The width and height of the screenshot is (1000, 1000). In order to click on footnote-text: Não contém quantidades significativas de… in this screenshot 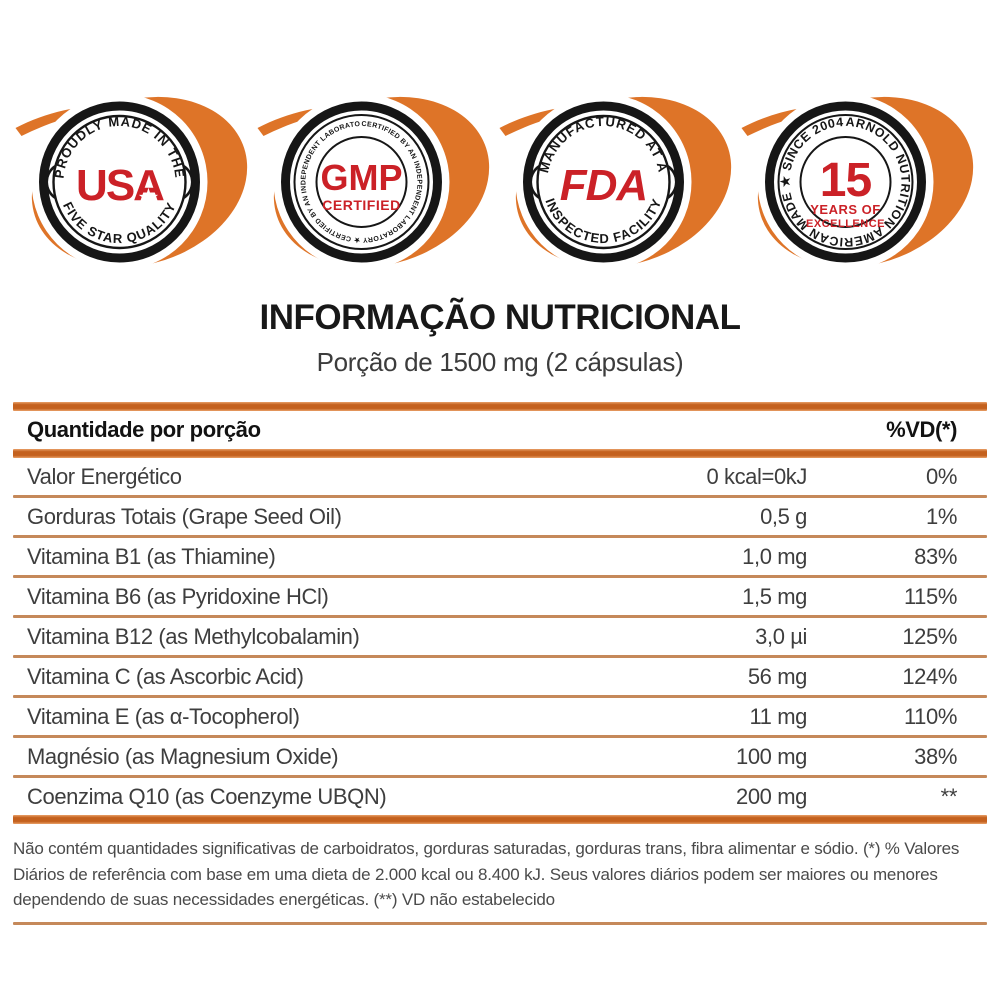, I will do `click(486, 874)`.